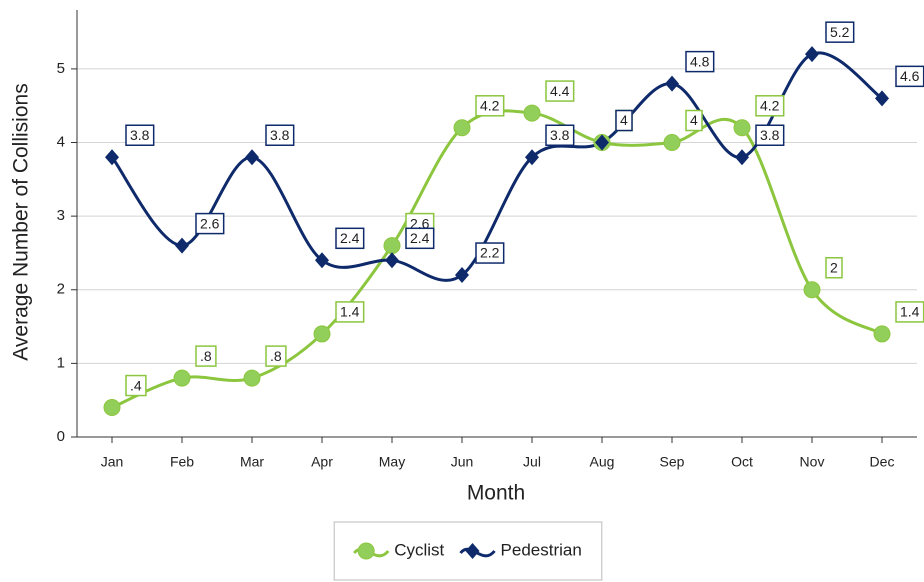 The height and width of the screenshot is (582, 924). Describe the element at coordinates (21, 221) in the screenshot. I see `y-axis-title: Average Number of Collisions` at that location.